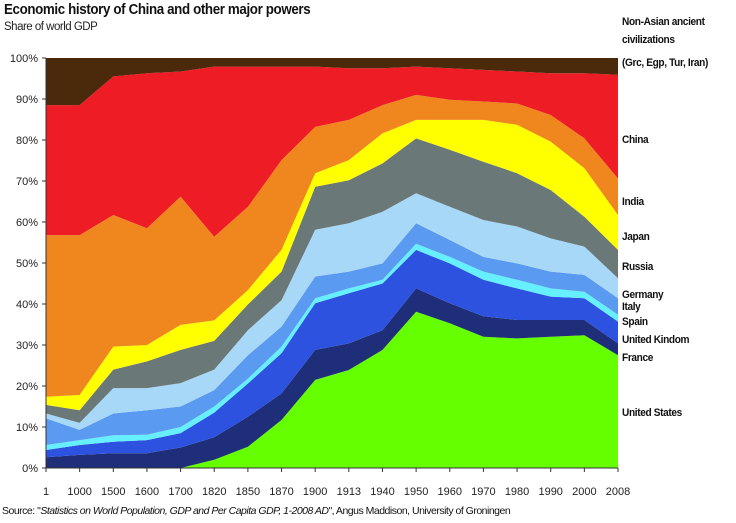 Image resolution: width=736 pixels, height=523 pixels. What do you see at coordinates (637, 267) in the screenshot?
I see `label-russia: Russia` at bounding box center [637, 267].